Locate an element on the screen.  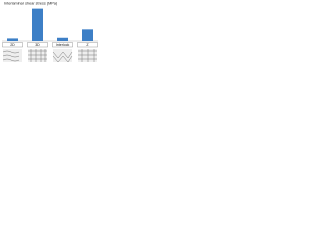
fabric-2d is located at coordinates (12, 55).